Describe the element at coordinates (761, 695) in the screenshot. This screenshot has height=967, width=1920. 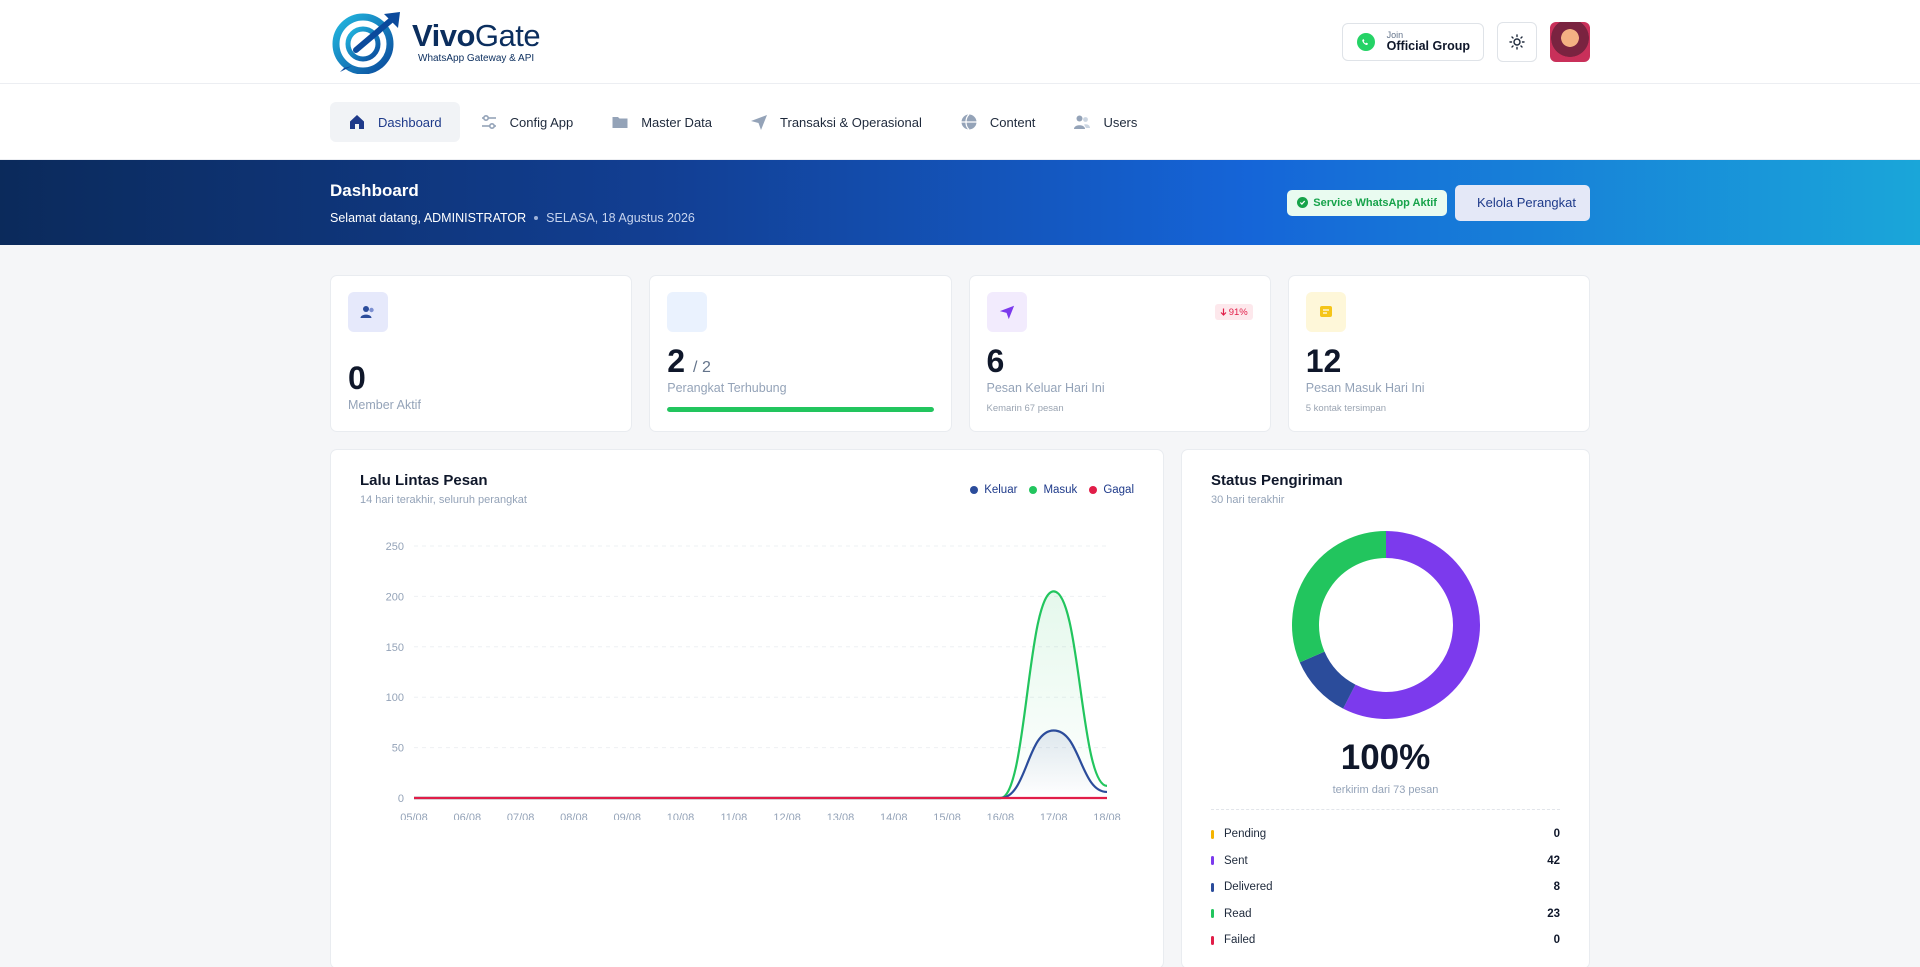
I see `series-line-masuk` at that location.